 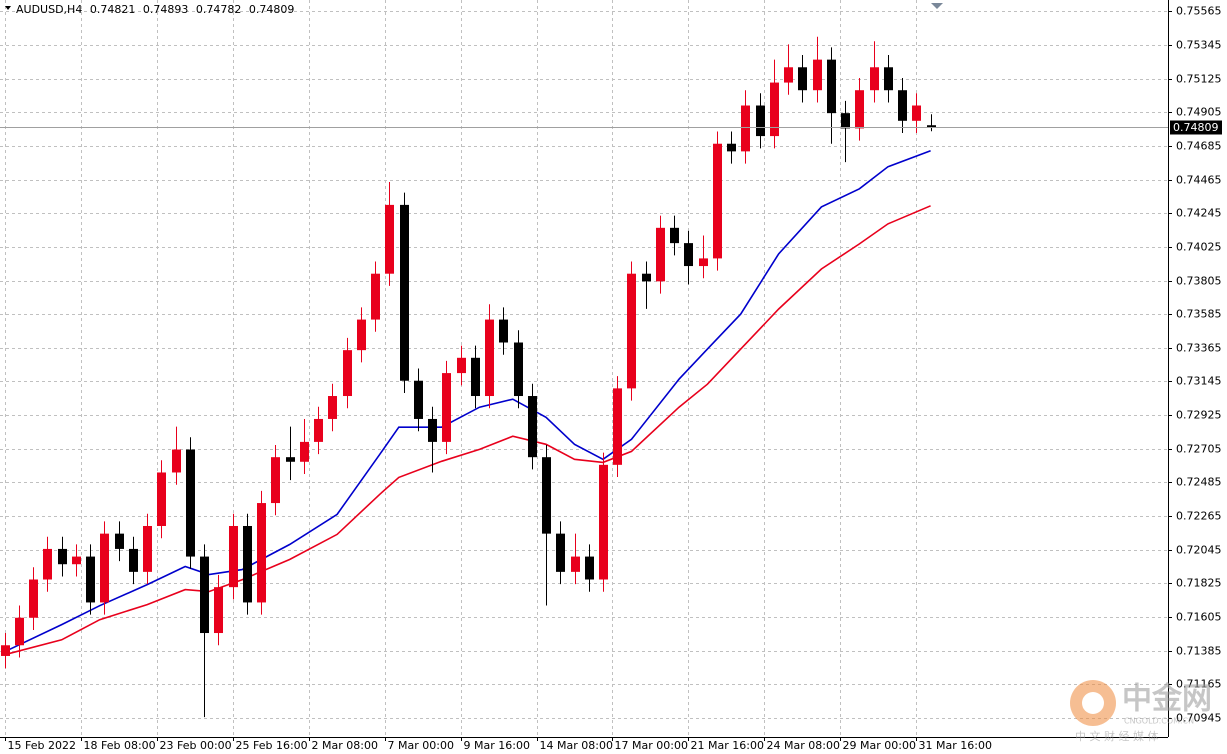 What do you see at coordinates (1093, 703) in the screenshot?
I see `watermark-logo-inner` at bounding box center [1093, 703].